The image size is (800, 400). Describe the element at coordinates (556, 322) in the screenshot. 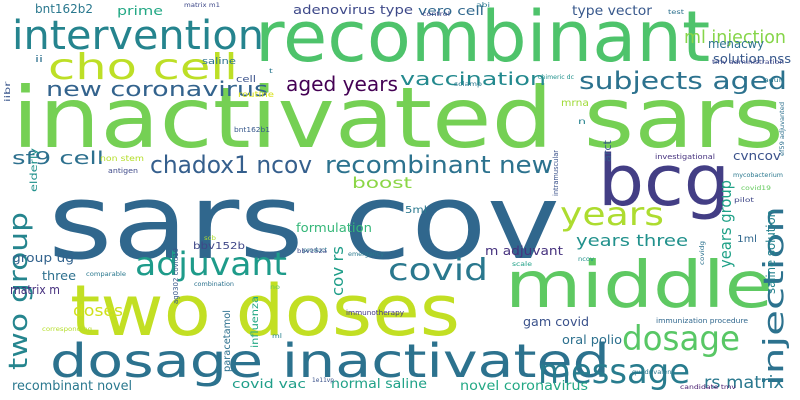

I see `word-gam-covid: gam covid` at that location.